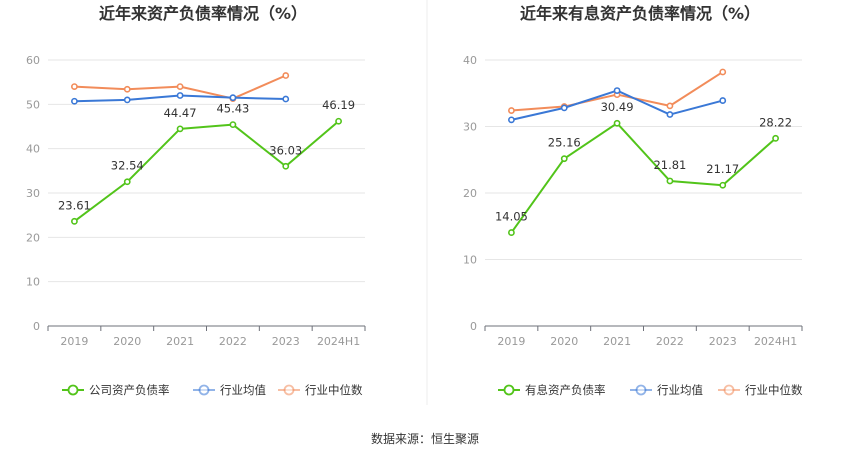 The image size is (850, 459). I want to click on legend-item: 有息资产负债率, so click(552, 390).